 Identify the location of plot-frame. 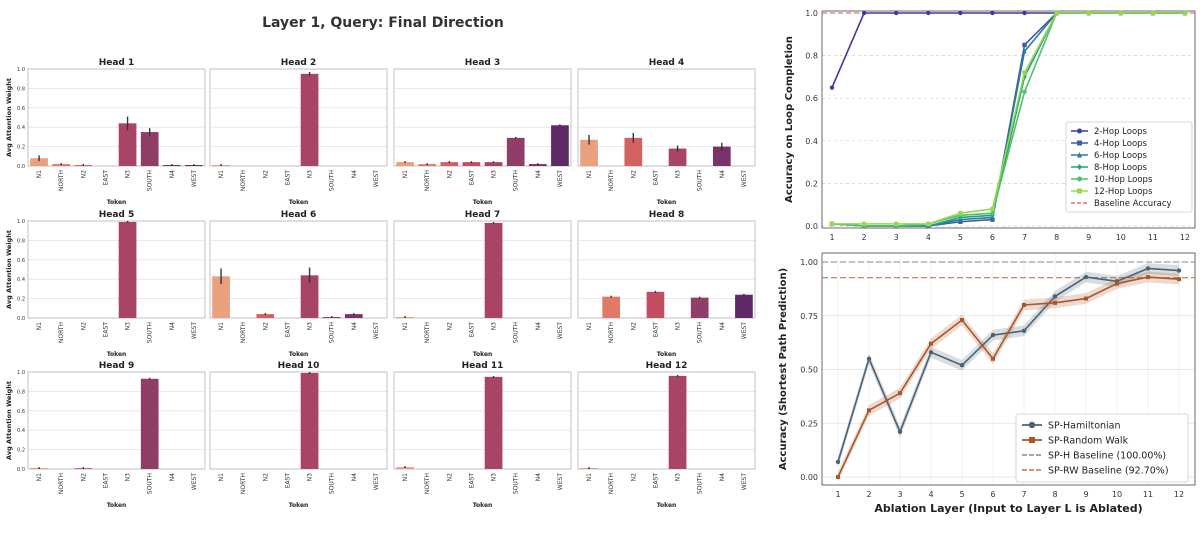
(1008, 369).